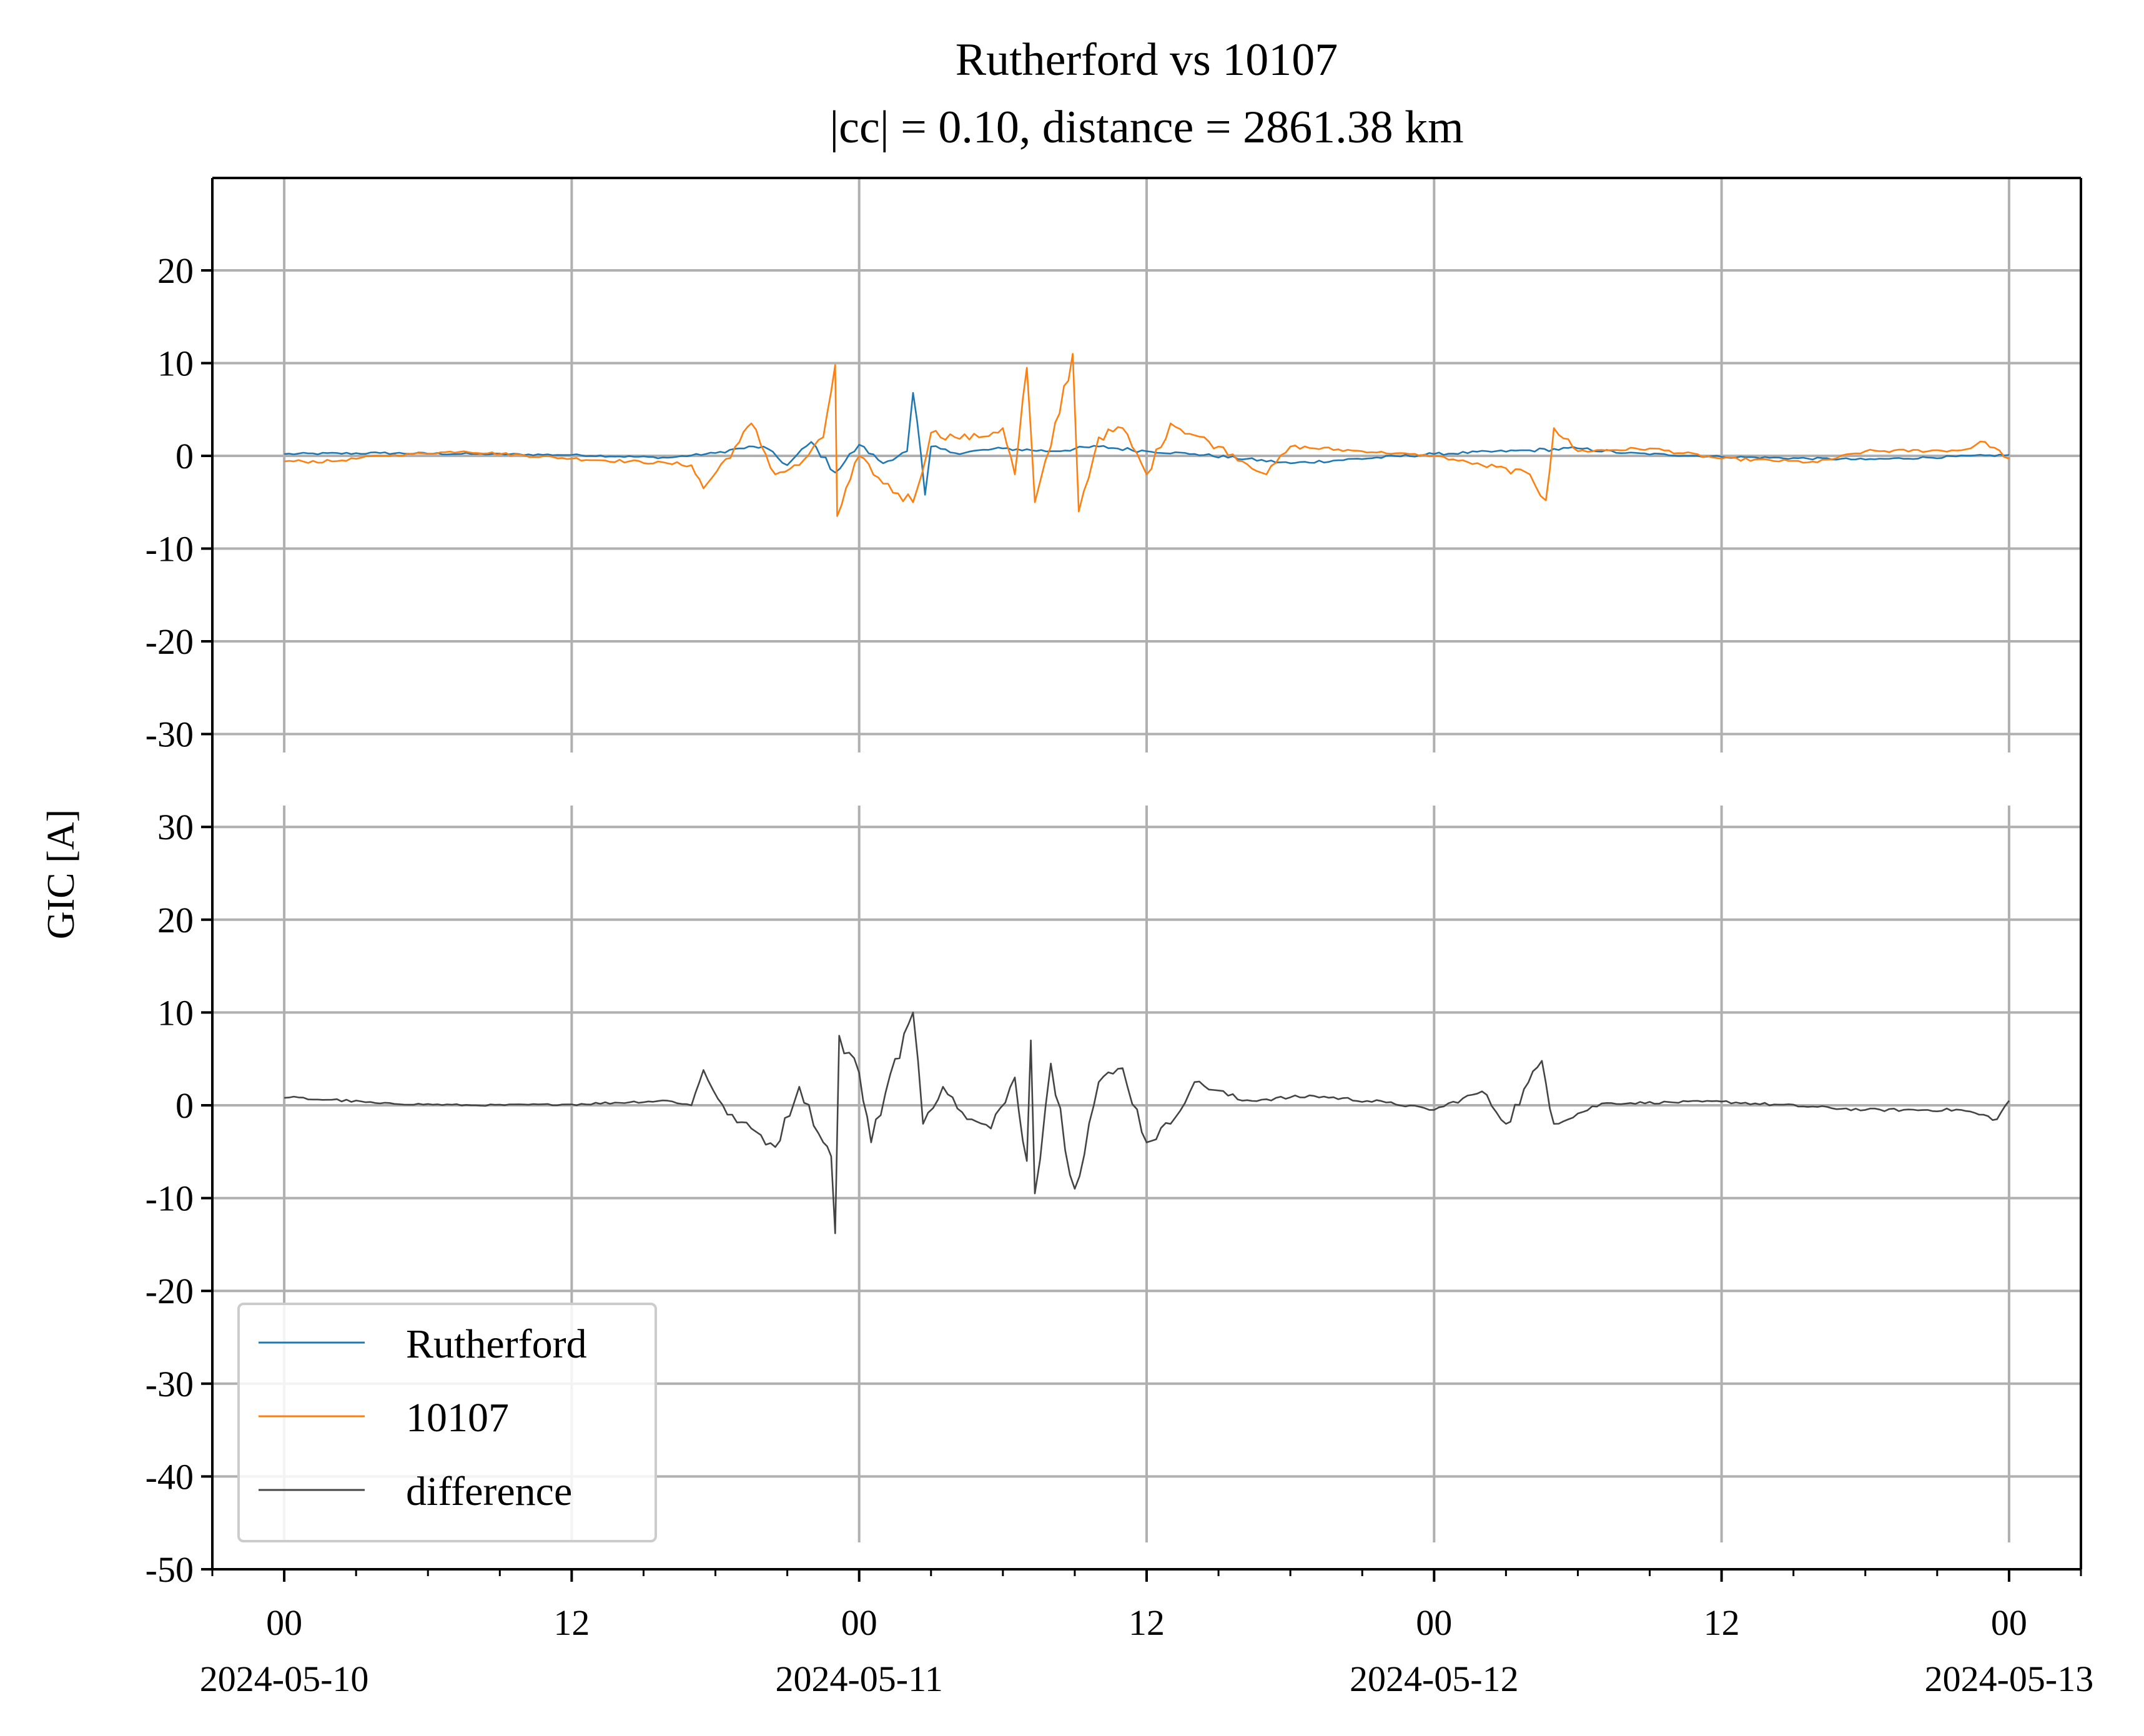 The width and height of the screenshot is (2144, 1736). Describe the element at coordinates (170, 1569) in the screenshot. I see `y-tick-label: -50` at that location.